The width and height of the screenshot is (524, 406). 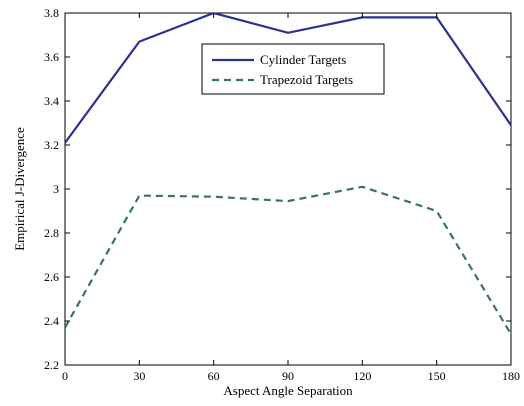 What do you see at coordinates (303, 59) in the screenshot?
I see `legend-label-1: Cylinder Targets` at bounding box center [303, 59].